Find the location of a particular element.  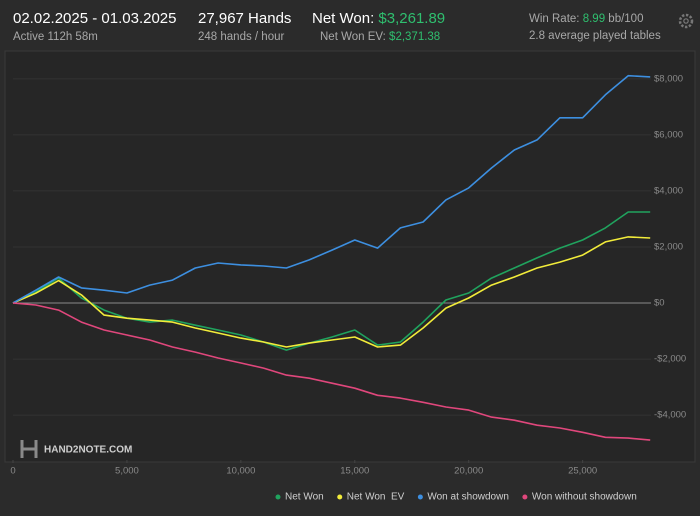

net-won-ev: $2,371.38 is located at coordinates (414, 37).